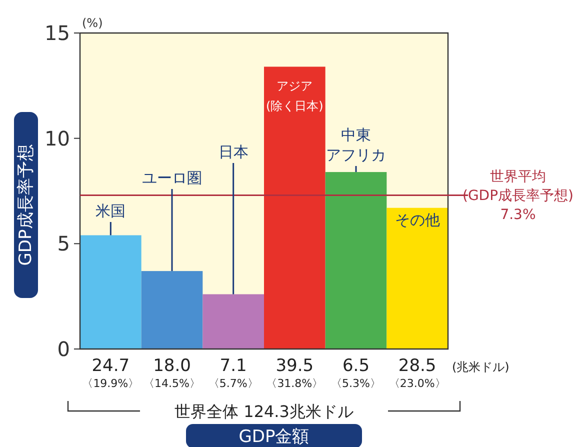  I want to click on x-tick-label: 28.5 〈23.0%〉, so click(417, 373).